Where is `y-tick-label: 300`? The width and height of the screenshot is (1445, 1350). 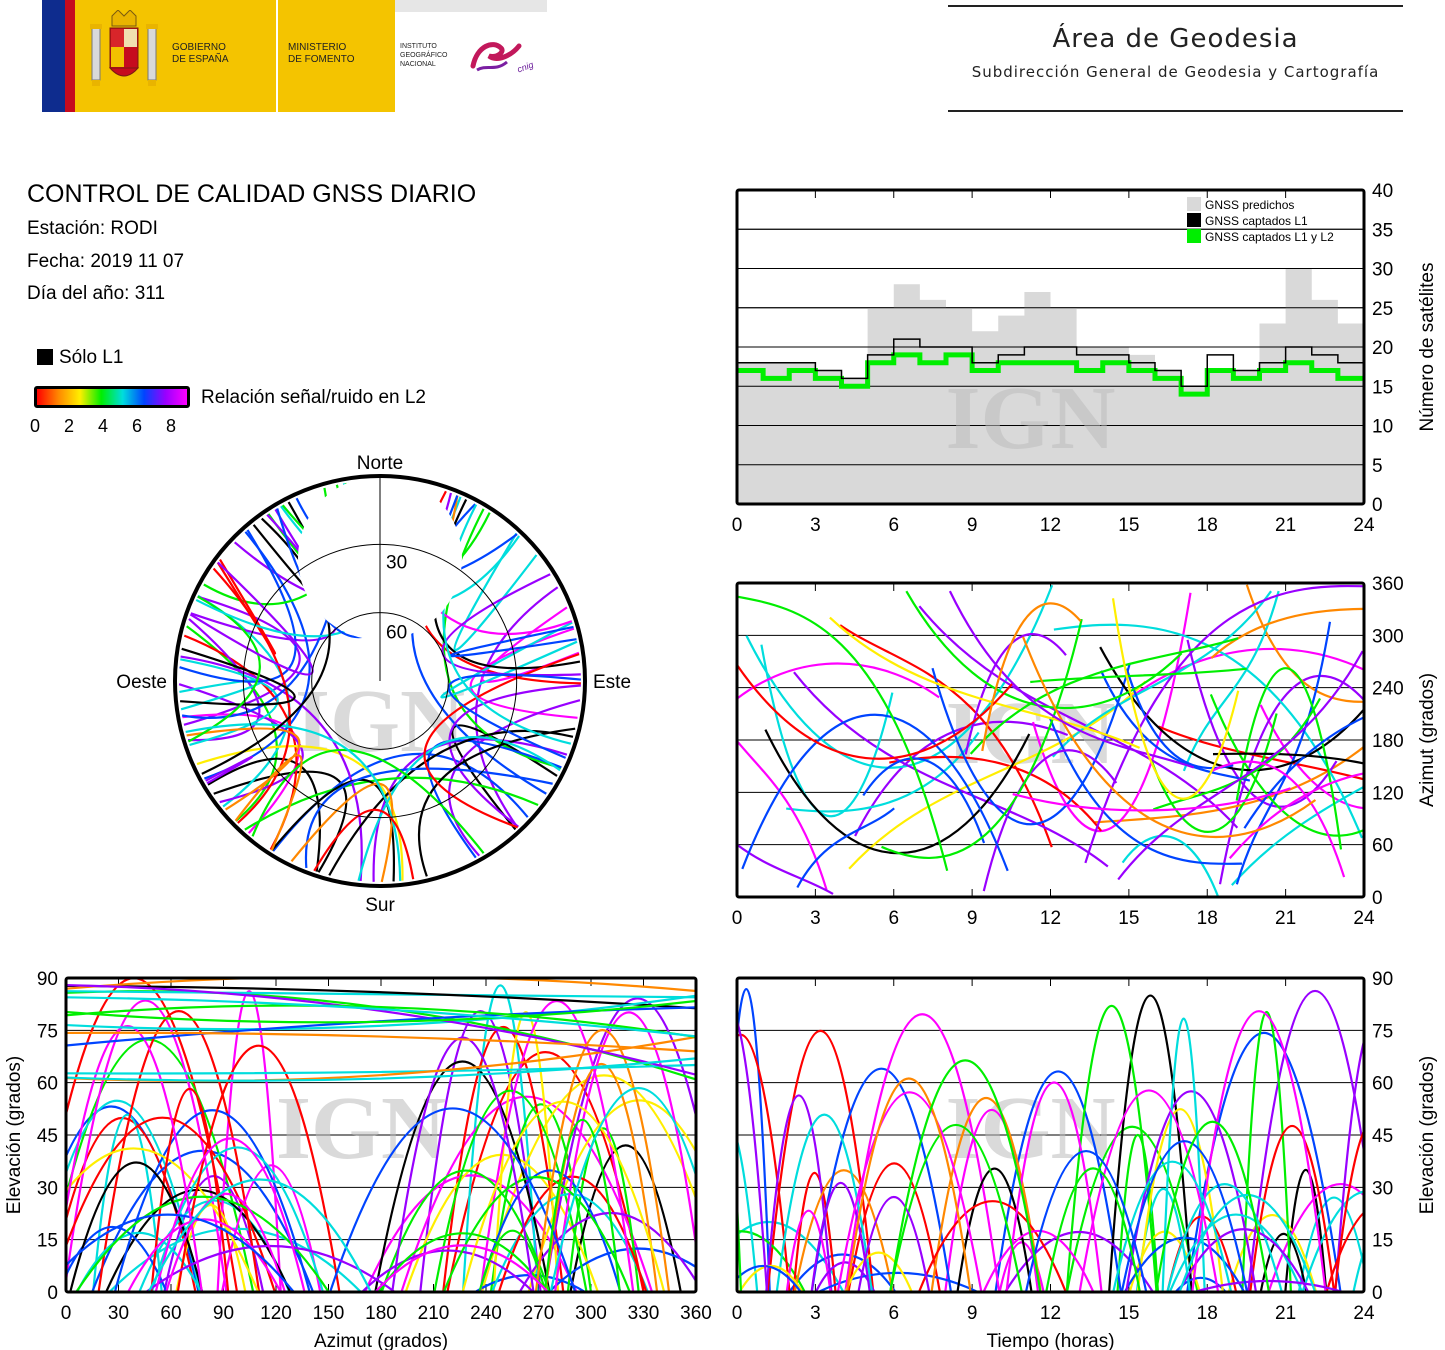 y-tick-label: 300 is located at coordinates (1388, 636).